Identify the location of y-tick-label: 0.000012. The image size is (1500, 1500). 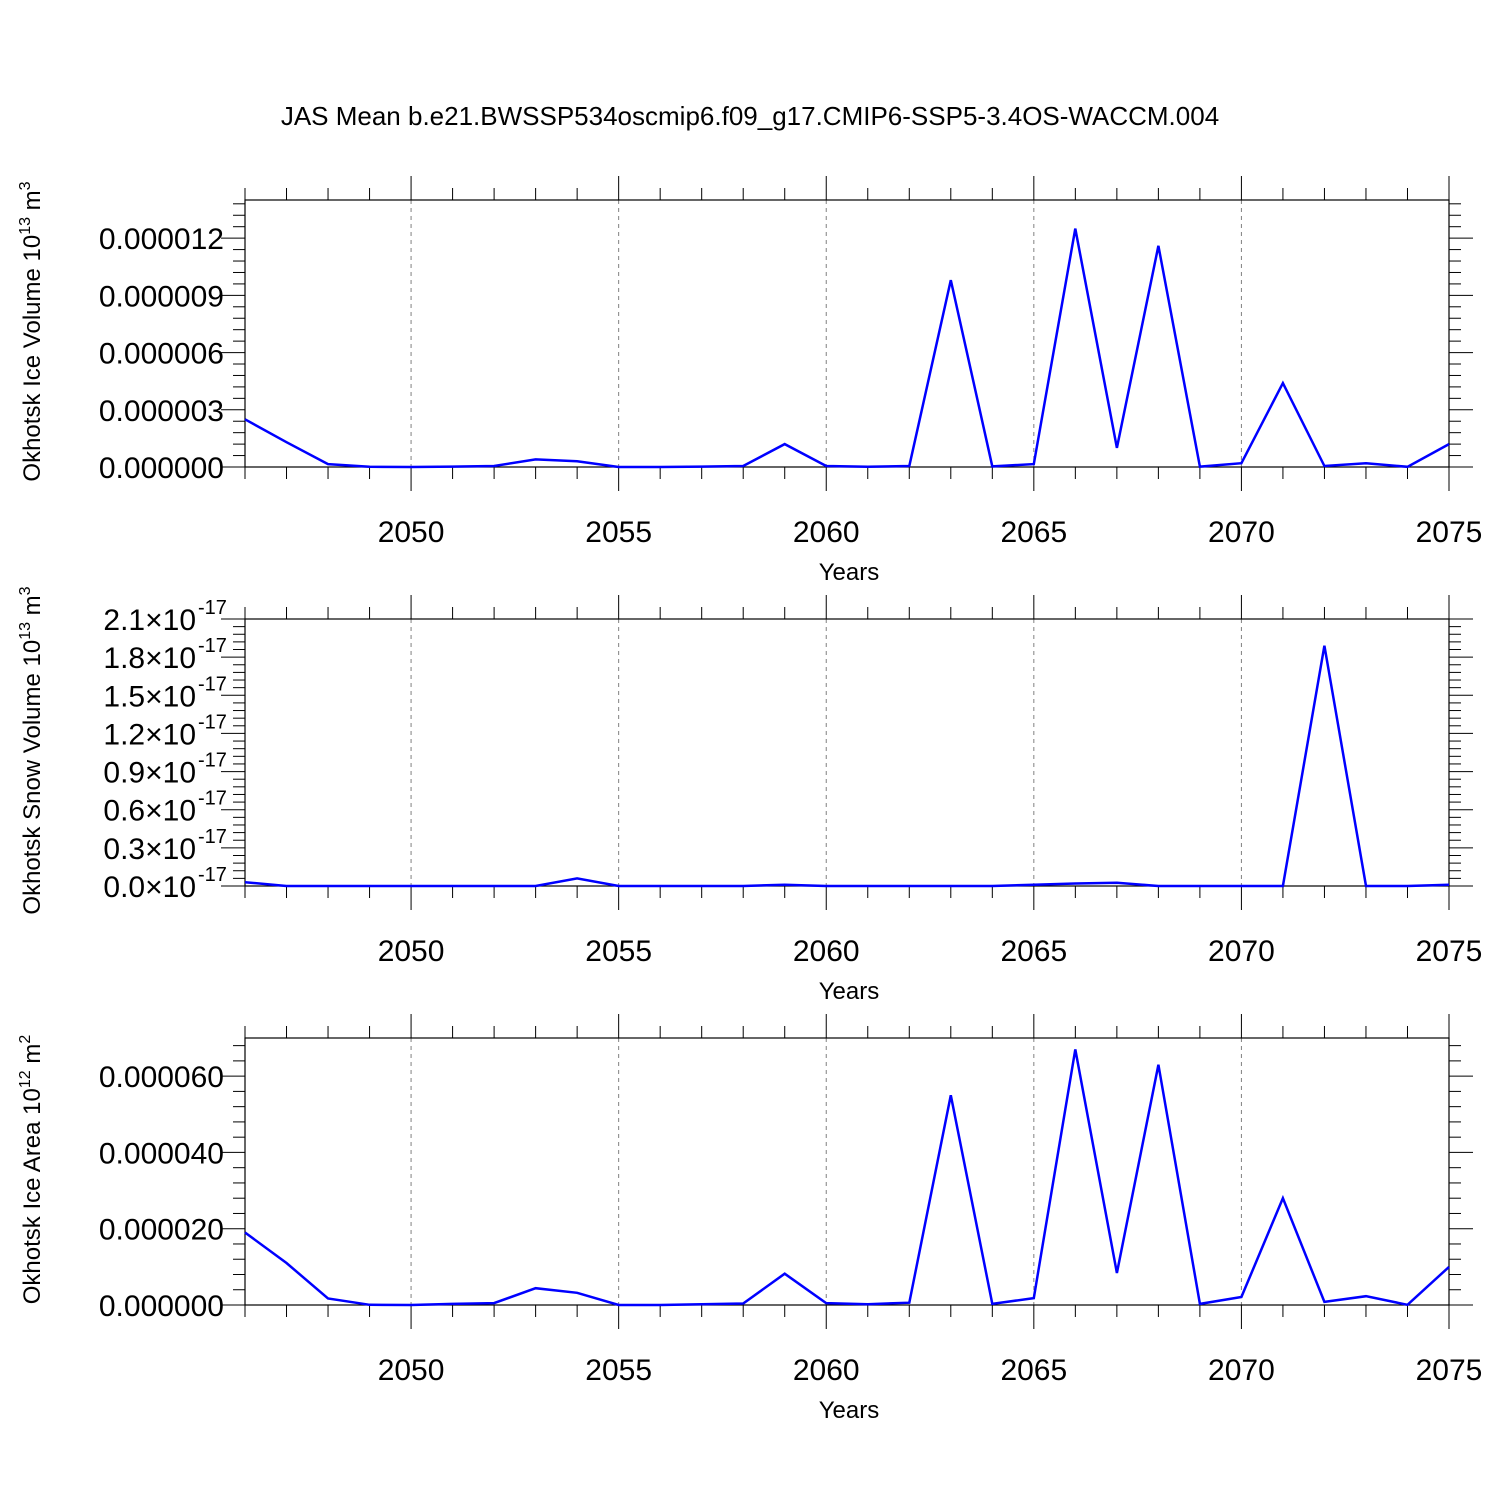
(161, 239).